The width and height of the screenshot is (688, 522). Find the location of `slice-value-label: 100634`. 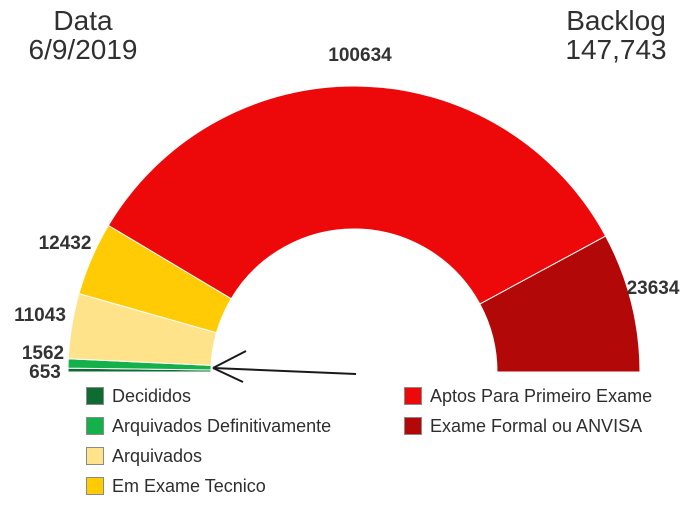

slice-value-label: 100634 is located at coordinates (360, 55).